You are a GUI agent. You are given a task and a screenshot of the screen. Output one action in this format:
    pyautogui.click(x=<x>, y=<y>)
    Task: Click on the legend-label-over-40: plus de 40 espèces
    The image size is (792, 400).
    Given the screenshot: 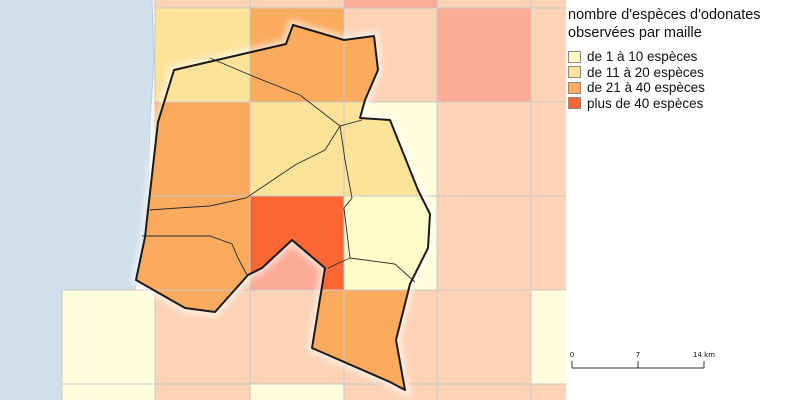 What is the action you would take?
    pyautogui.click(x=645, y=103)
    